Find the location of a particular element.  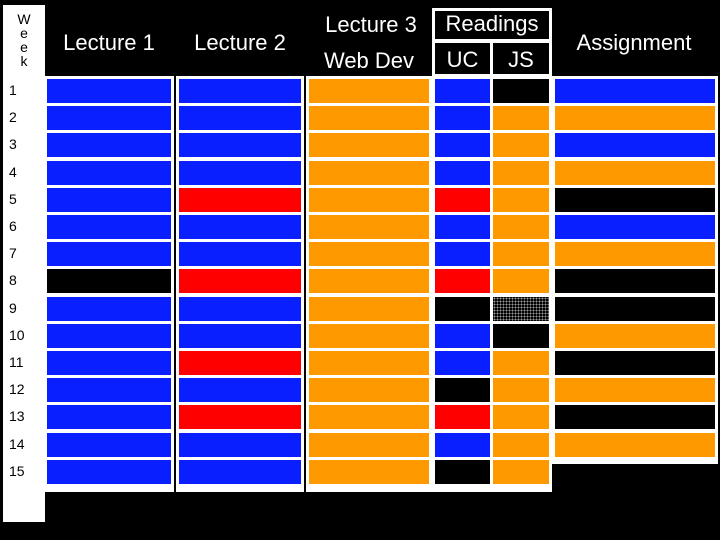

week-header: W e e k is located at coordinates (24, 40).